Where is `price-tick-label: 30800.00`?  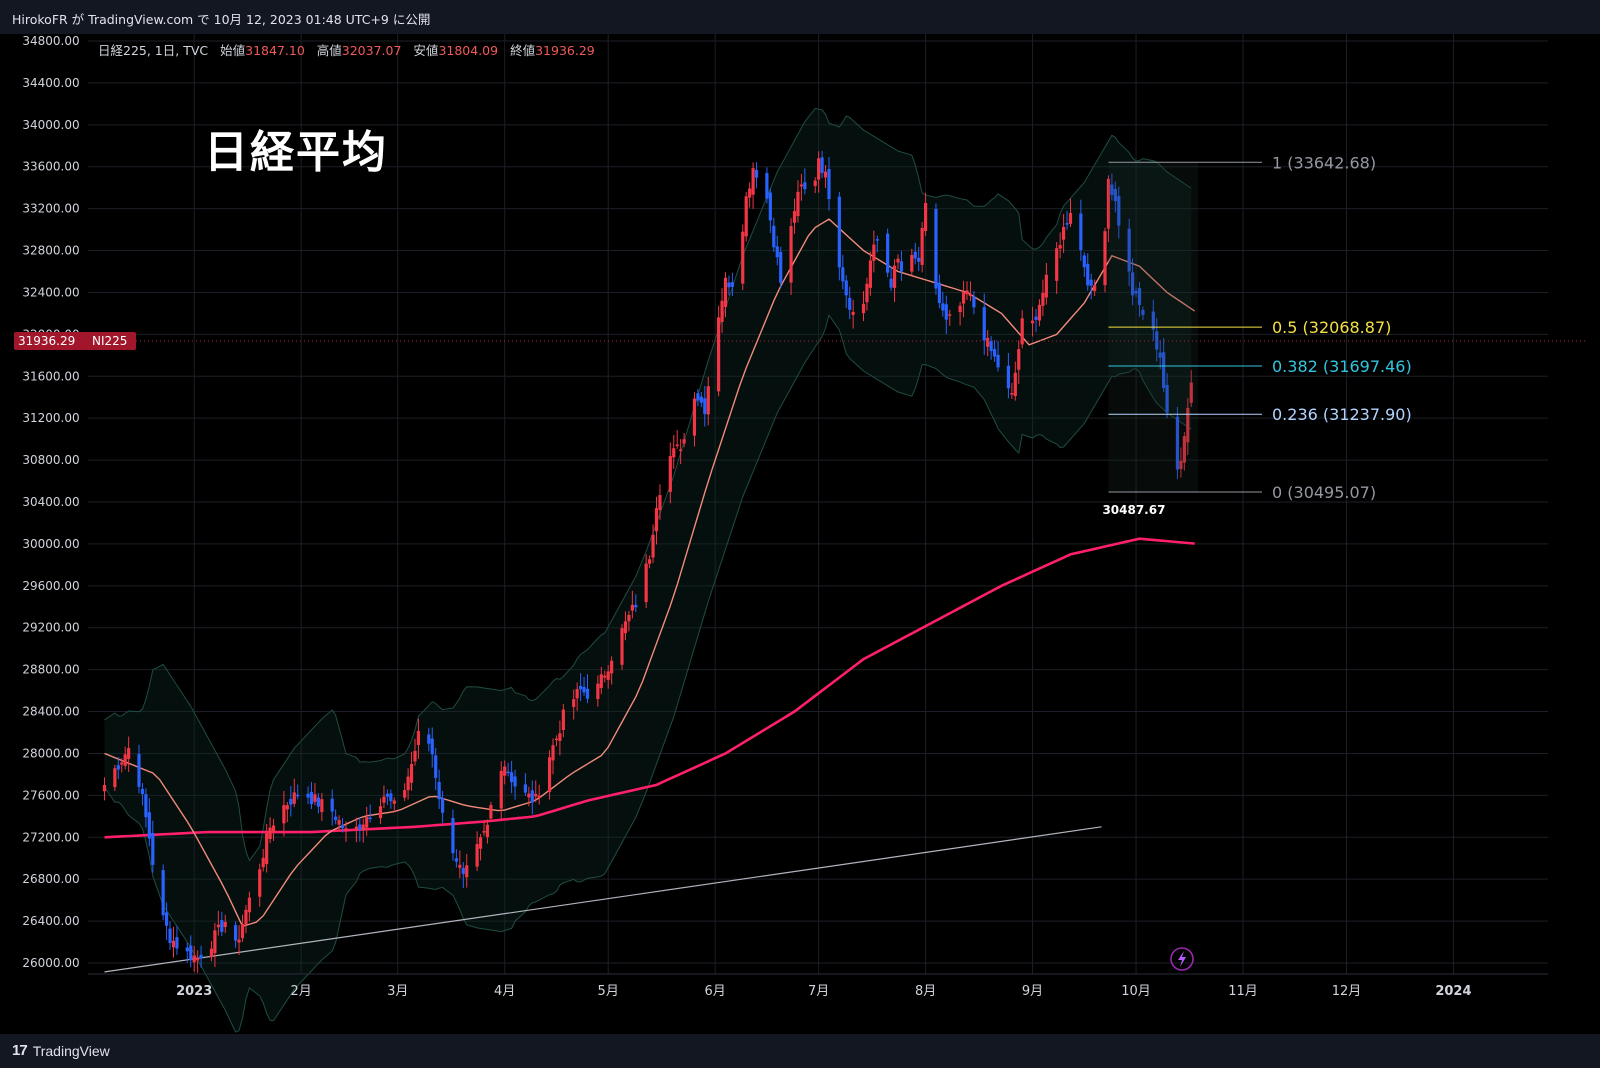
price-tick-label: 30800.00 is located at coordinates (50, 460).